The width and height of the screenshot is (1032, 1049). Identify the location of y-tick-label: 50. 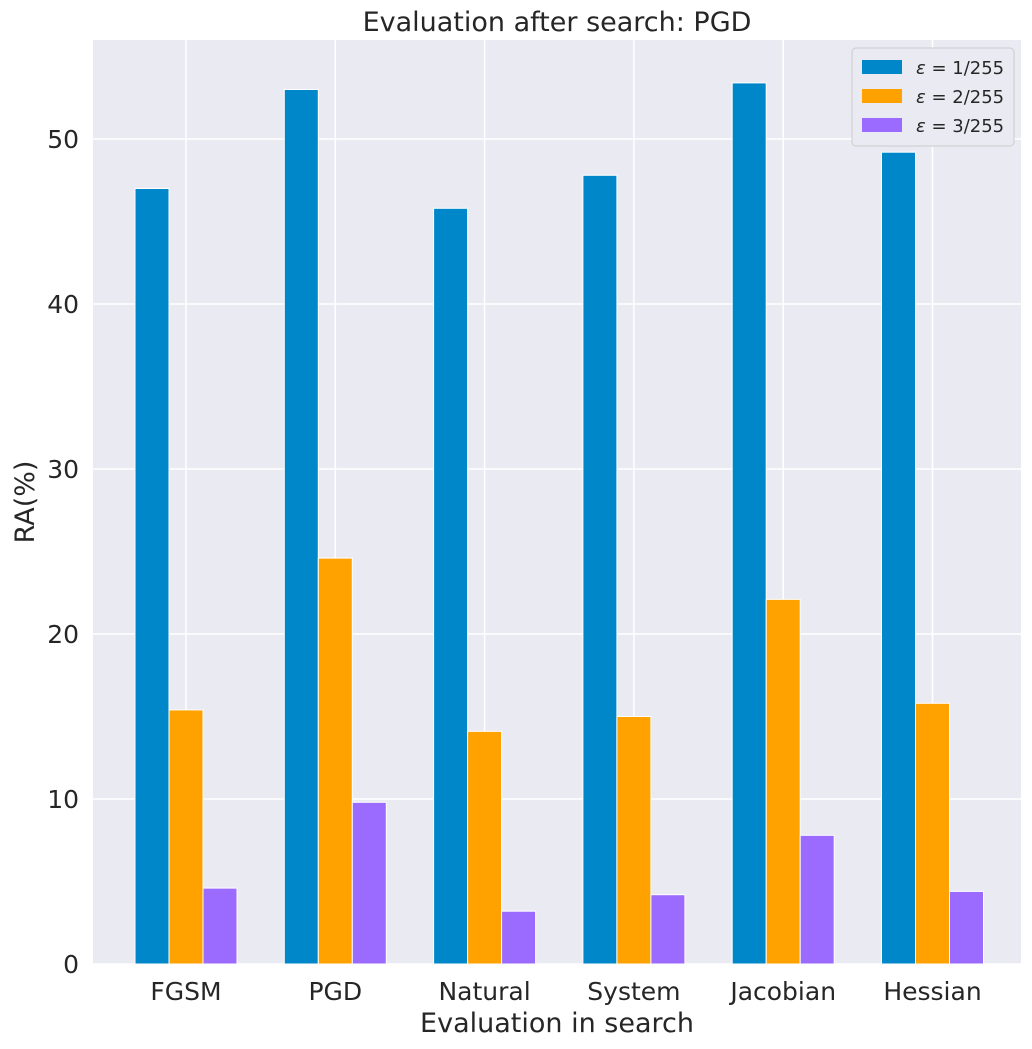
(63, 139).